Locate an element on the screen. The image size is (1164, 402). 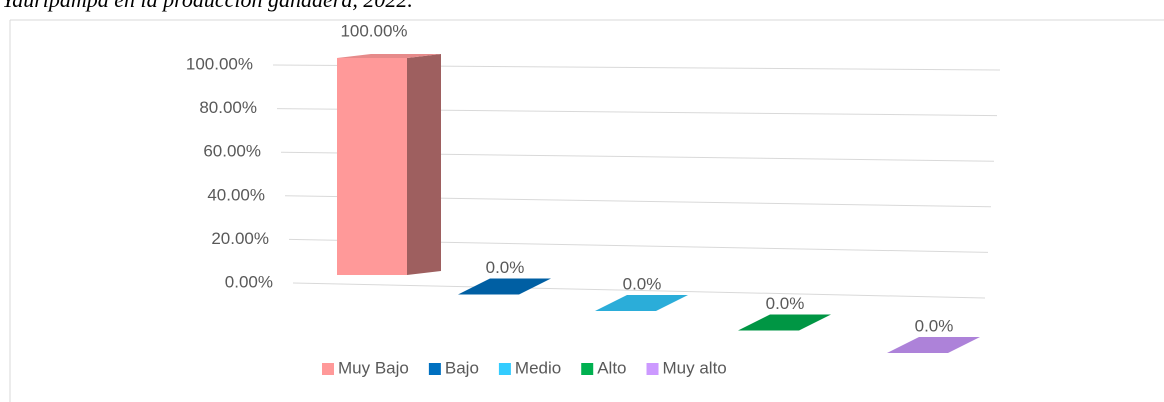
grid-line is located at coordinates (639, 290).